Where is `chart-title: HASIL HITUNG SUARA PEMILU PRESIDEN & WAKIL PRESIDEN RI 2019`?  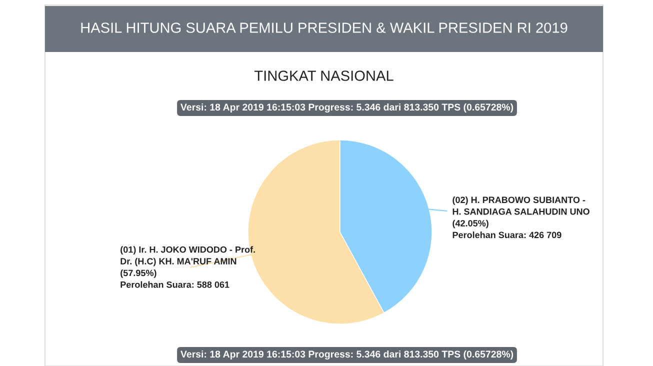
chart-title: HASIL HITUNG SUARA PEMILU PRESIDEN & WAKIL PRESIDEN RI 2019 is located at coordinates (324, 27).